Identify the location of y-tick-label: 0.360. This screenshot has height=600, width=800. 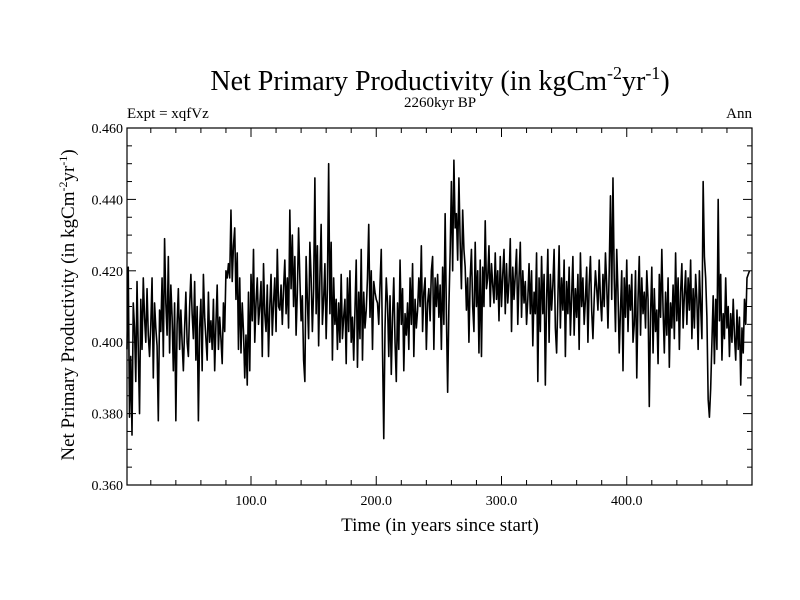
(108, 486).